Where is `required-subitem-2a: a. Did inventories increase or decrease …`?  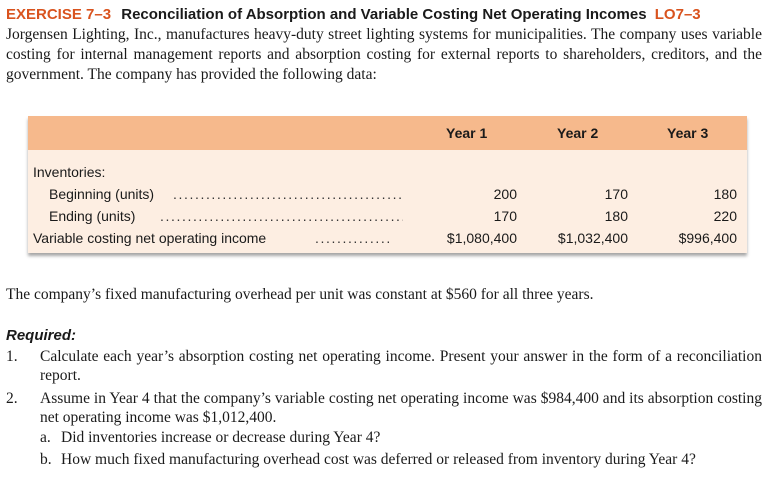 required-subitem-2a: a. Did inventories increase or decrease … is located at coordinates (385, 438).